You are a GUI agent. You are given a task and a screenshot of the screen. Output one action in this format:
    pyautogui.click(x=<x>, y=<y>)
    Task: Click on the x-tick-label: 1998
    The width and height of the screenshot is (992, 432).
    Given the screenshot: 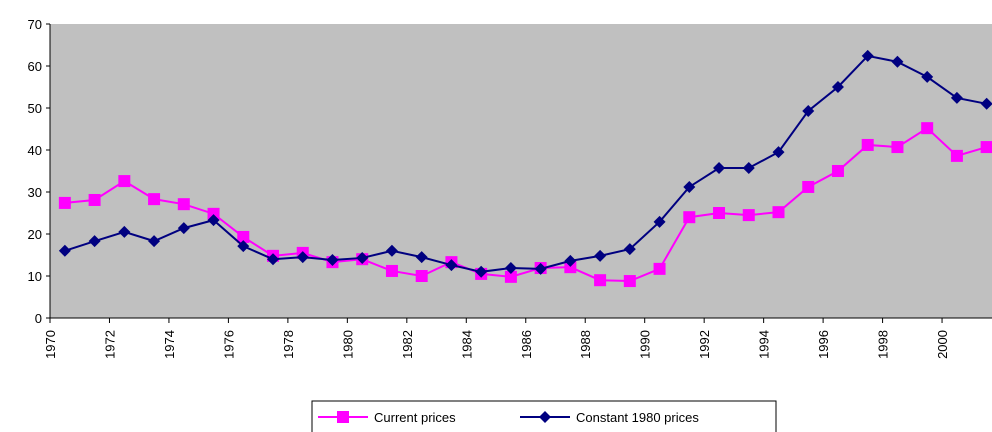 What is the action you would take?
    pyautogui.click(x=883, y=344)
    